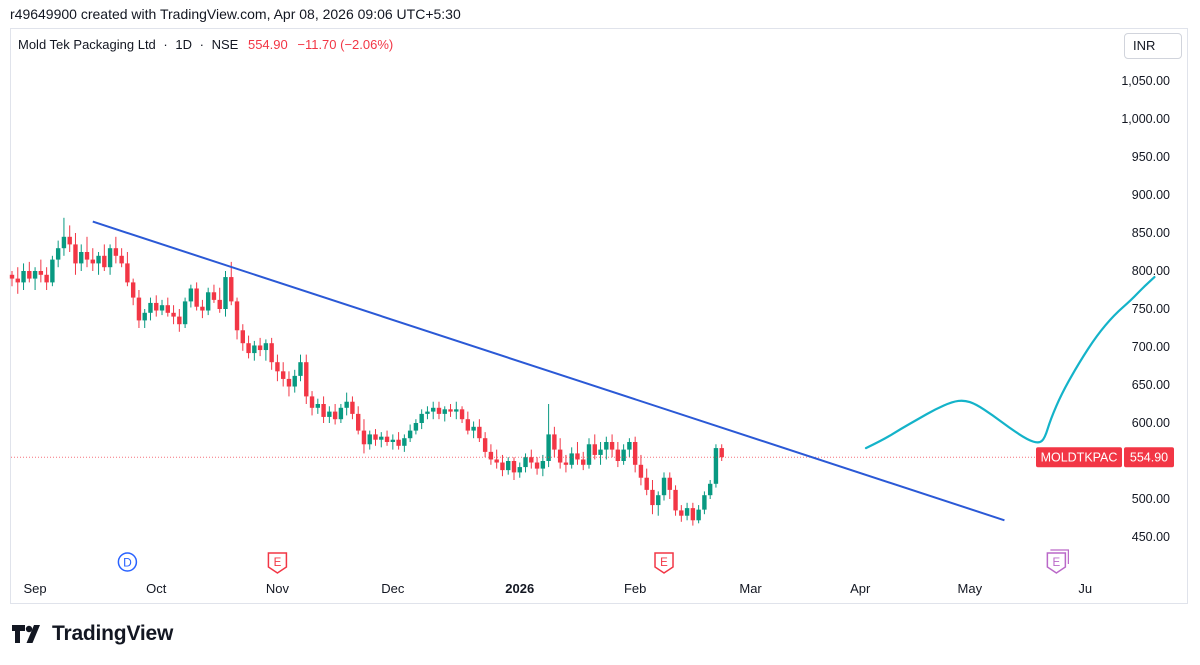 The height and width of the screenshot is (665, 1200). I want to click on symbol-name: Mold Tek Packaging Ltd, so click(87, 44).